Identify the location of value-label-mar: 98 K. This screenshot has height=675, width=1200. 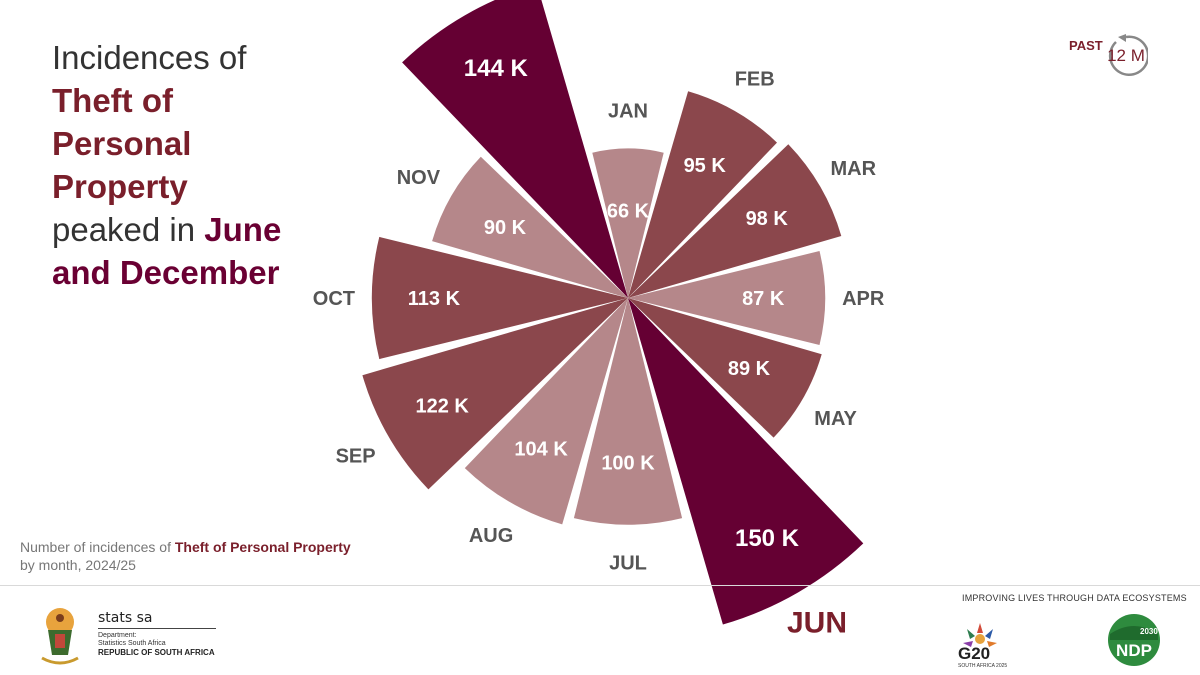
(767, 219).